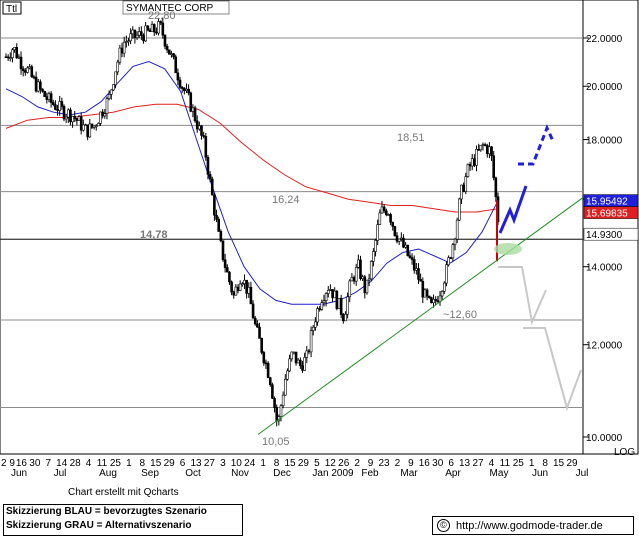 Image resolution: width=639 pixels, height=539 pixels. I want to click on credit-text: Chart erstellt mit Qcharts, so click(123, 492).